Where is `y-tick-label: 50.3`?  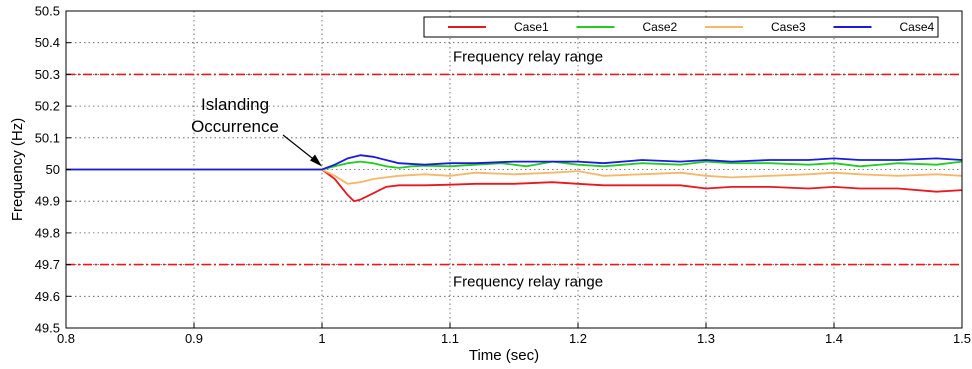
y-tick-label: 50.3 is located at coordinates (47, 74).